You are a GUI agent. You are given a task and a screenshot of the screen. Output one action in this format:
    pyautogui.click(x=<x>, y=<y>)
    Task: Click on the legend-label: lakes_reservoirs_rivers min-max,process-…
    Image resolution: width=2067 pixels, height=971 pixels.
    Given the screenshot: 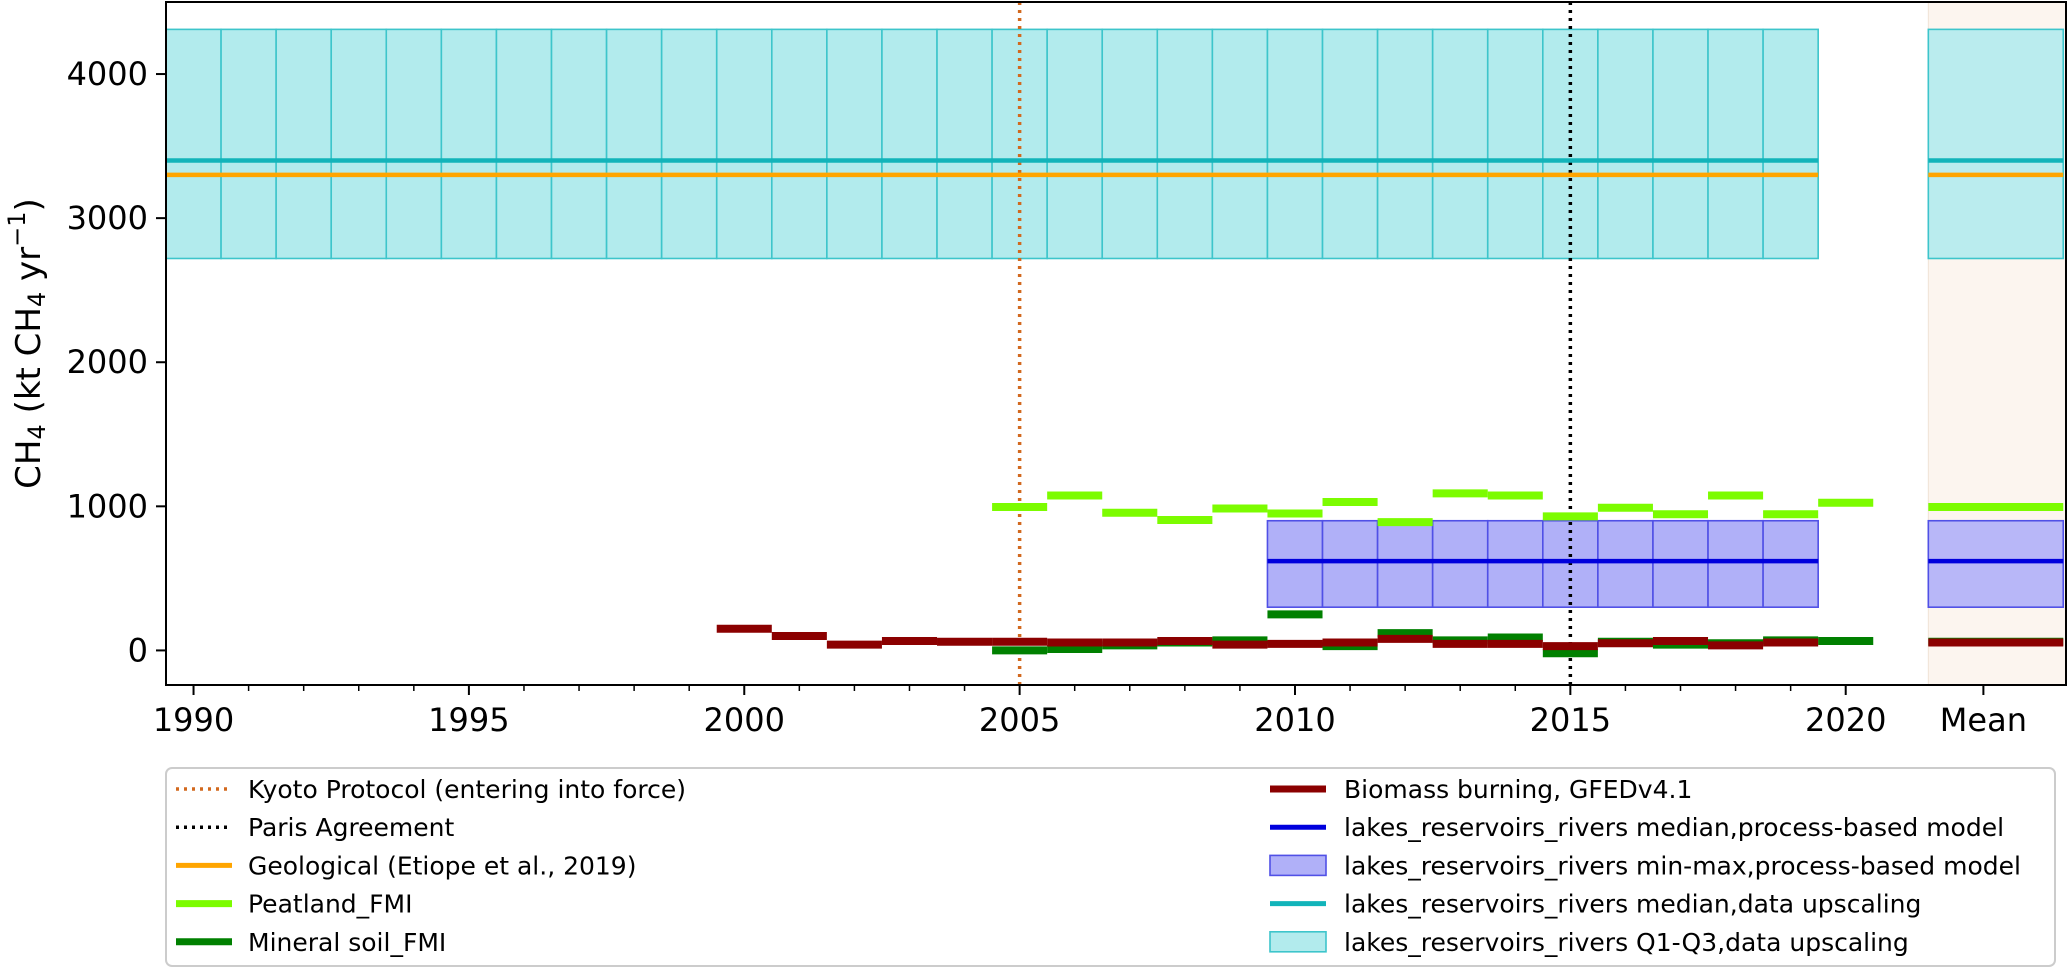 What is the action you would take?
    pyautogui.click(x=1682, y=865)
    